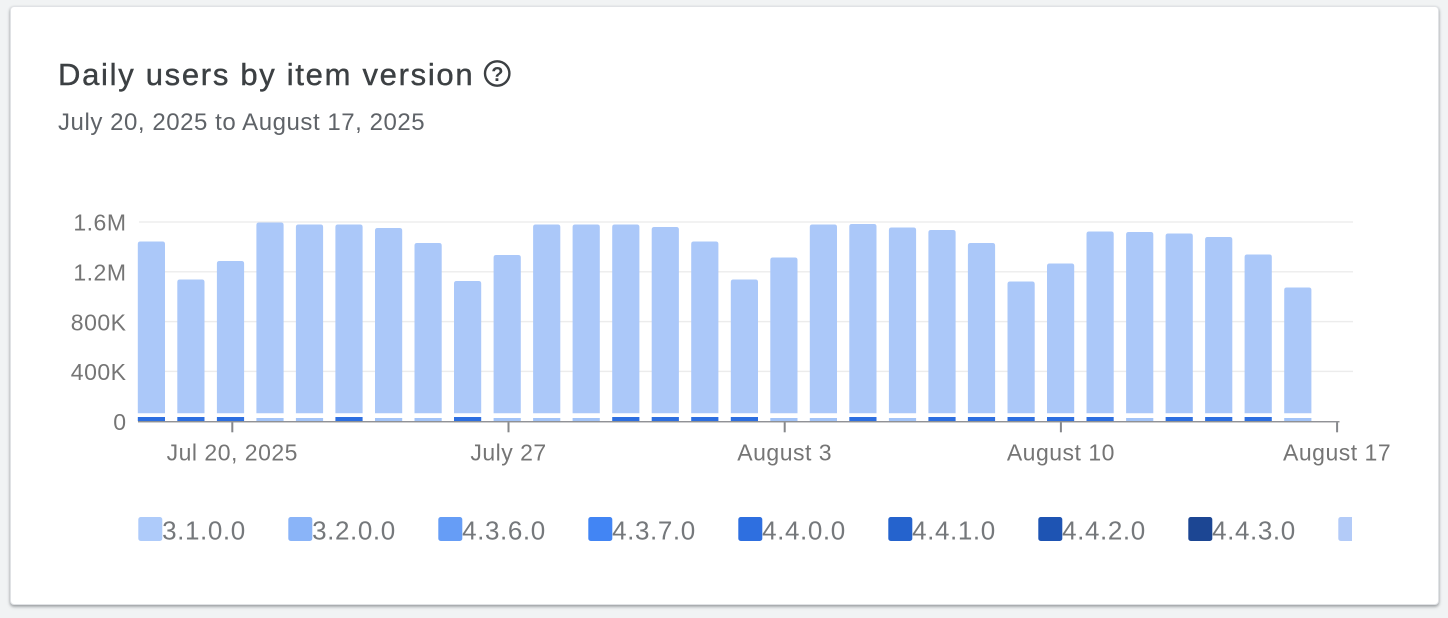  I want to click on svg-text: 1.6M, so click(99, 223).